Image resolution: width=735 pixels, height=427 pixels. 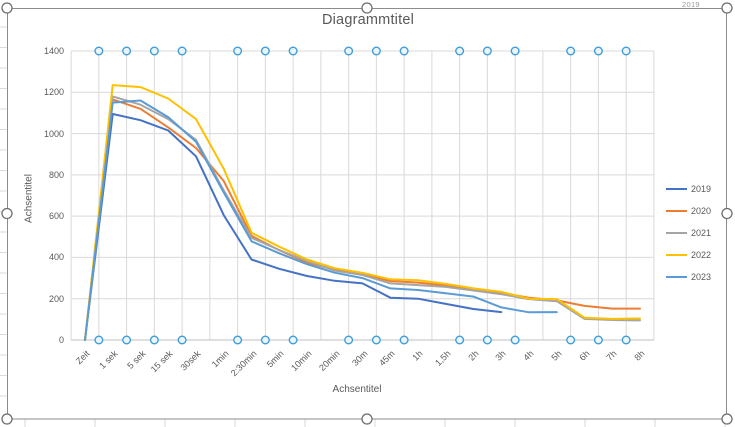 I want to click on chart-title: Diagrammtitel, so click(x=368, y=20).